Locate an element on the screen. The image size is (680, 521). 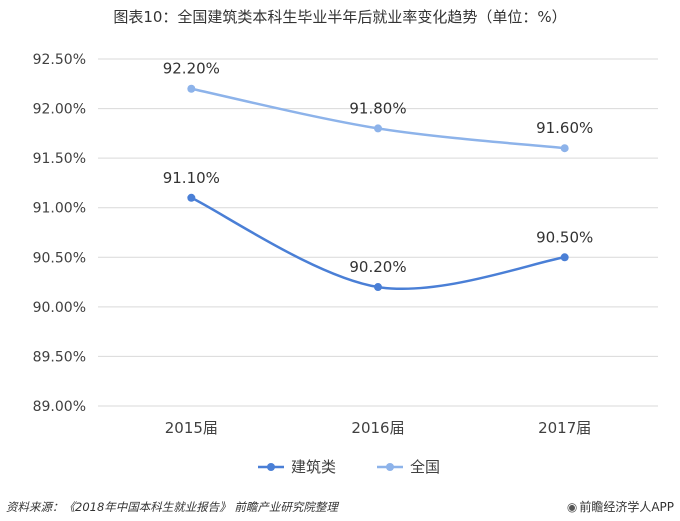
brand-logo-icon: ◉ is located at coordinates (572, 507).